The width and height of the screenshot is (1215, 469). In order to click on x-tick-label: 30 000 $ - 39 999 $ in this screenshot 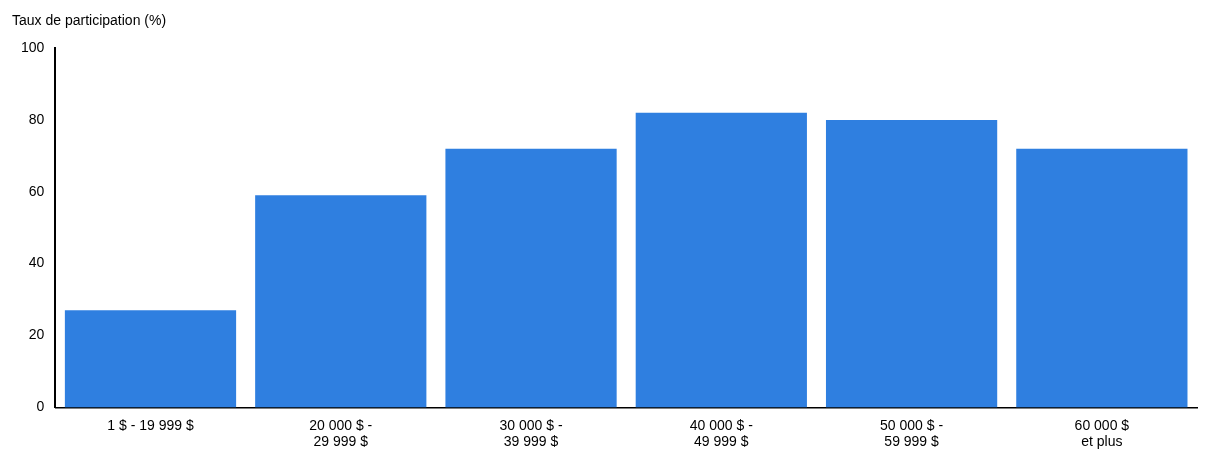, I will do `click(531, 433)`.